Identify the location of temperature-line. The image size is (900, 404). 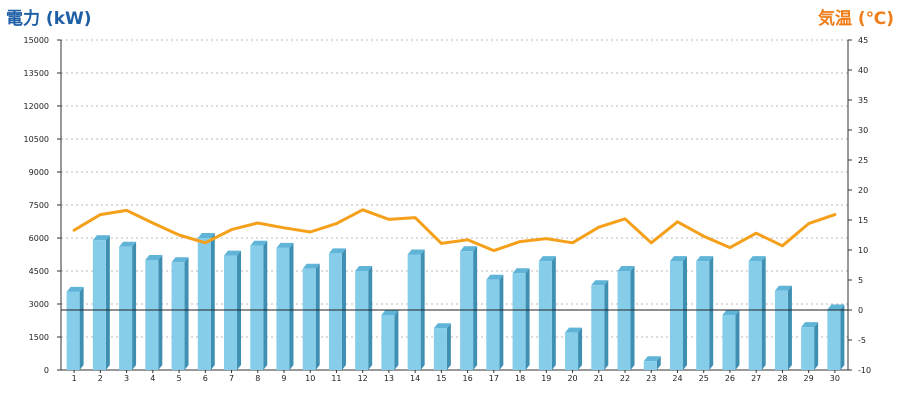
(454, 230).